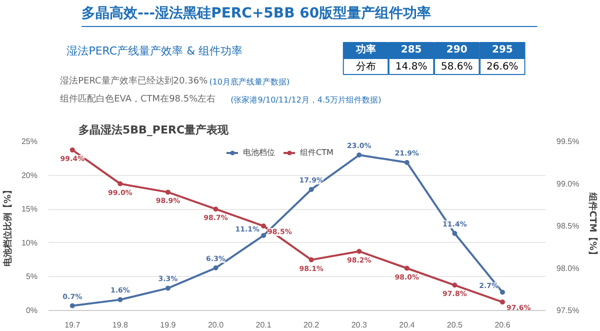 The width and height of the screenshot is (600, 331). I want to click on y-tick-label: 25%, so click(29, 141).